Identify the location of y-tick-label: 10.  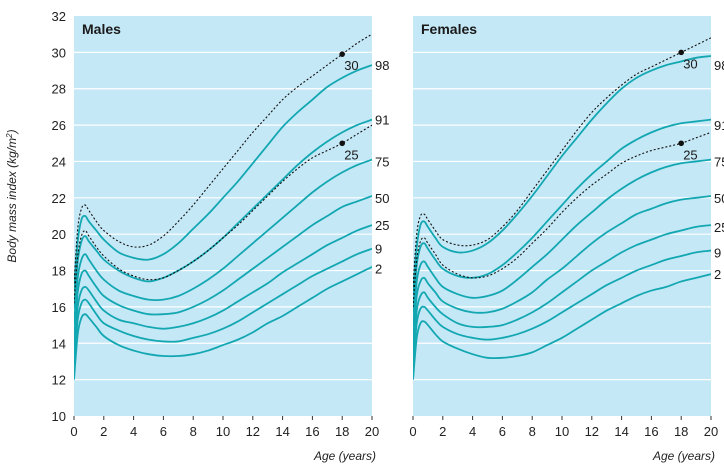
(59, 416).